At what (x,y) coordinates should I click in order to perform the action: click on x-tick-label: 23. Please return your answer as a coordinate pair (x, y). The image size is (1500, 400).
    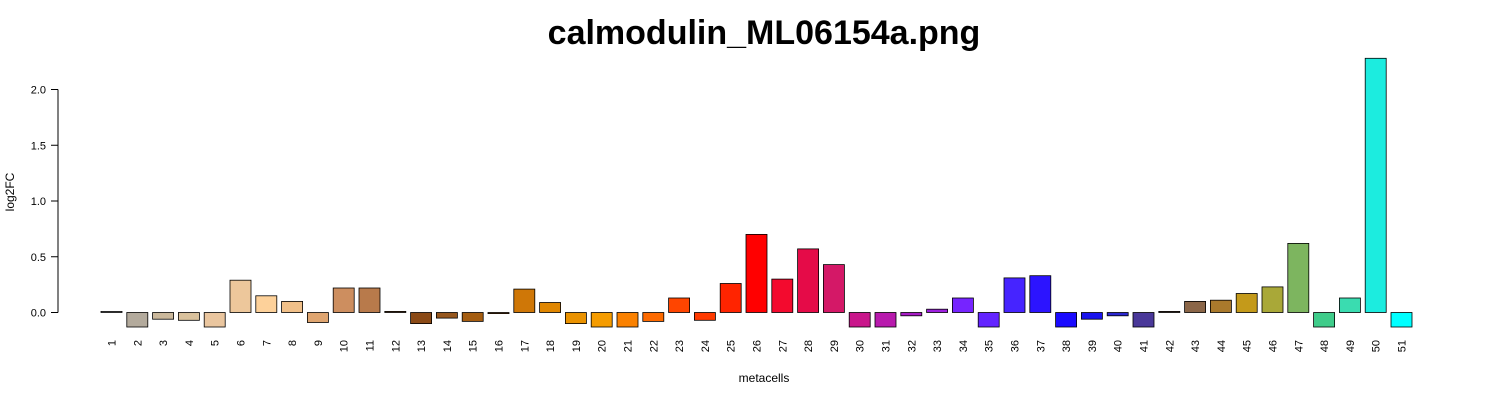
    Looking at the image, I should click on (680, 346).